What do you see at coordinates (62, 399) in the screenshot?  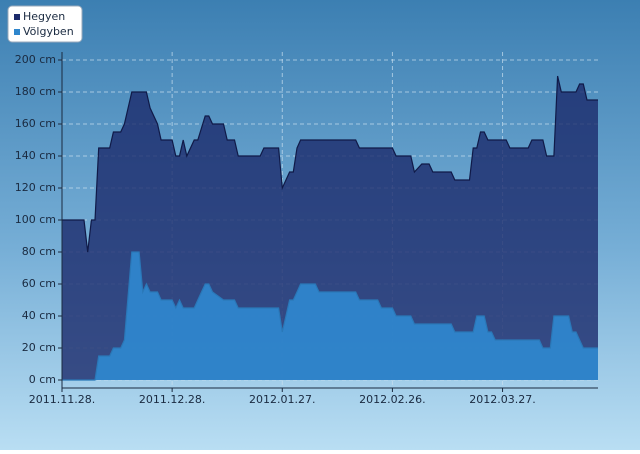 I see `x-tick-label: 2011.11.28.` at bounding box center [62, 399].